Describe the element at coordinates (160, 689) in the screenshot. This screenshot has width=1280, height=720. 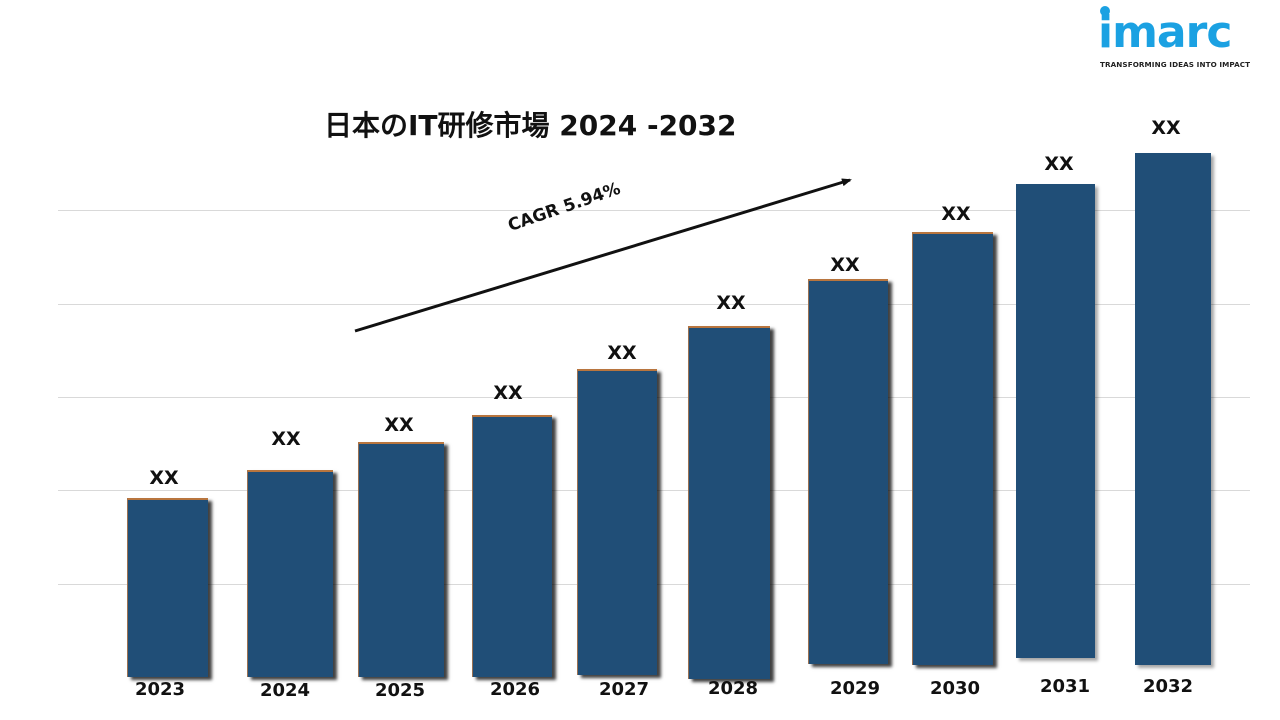
I see `x-axis-label: 2023` at that location.